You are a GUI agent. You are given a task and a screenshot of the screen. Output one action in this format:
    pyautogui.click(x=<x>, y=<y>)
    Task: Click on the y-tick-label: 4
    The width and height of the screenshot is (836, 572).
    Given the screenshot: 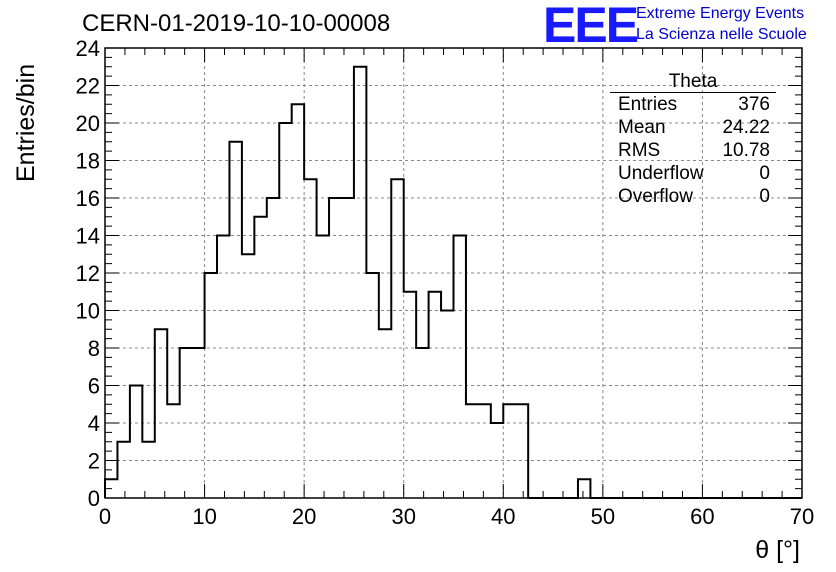 What is the action you would take?
    pyautogui.click(x=94, y=423)
    